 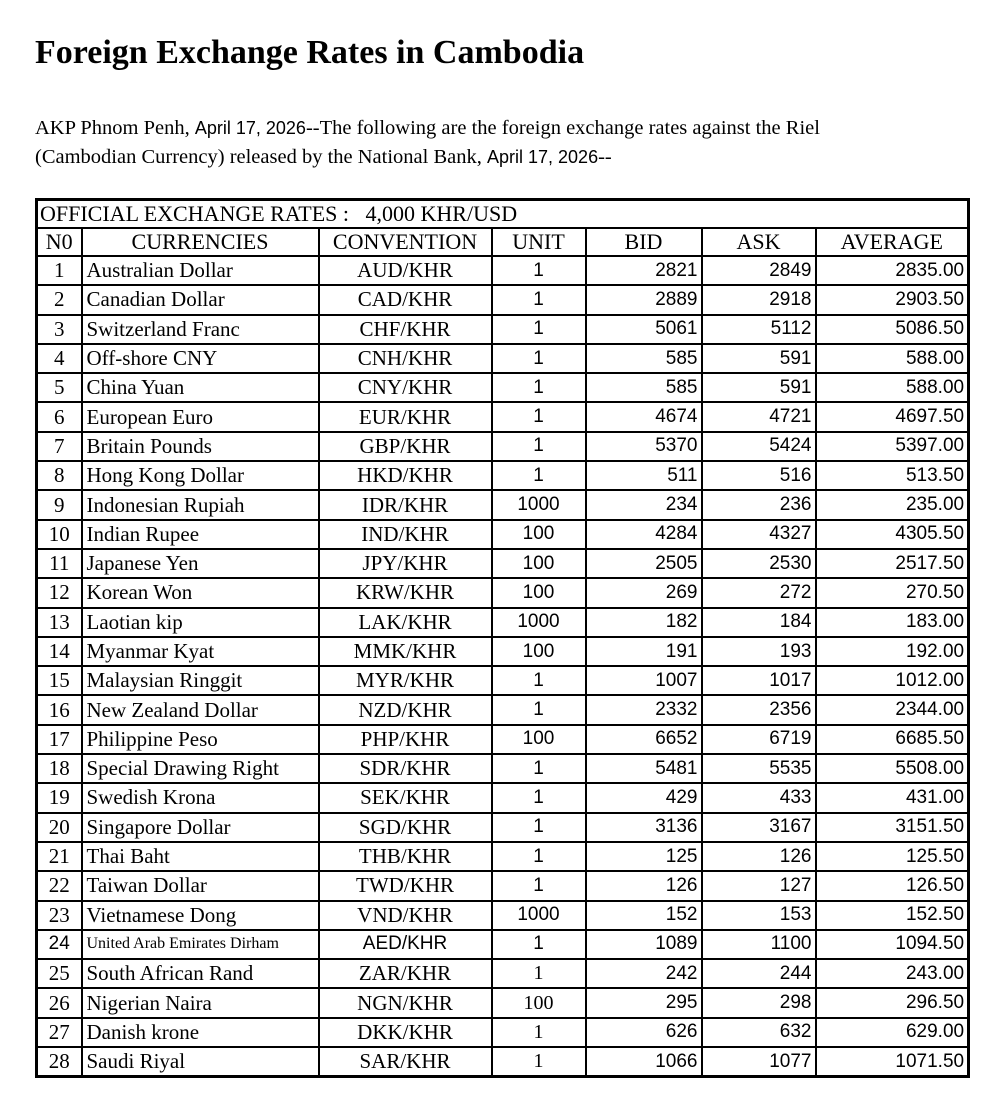 I want to click on intro-segment: AKP Phnom Penh,, so click(x=115, y=128).